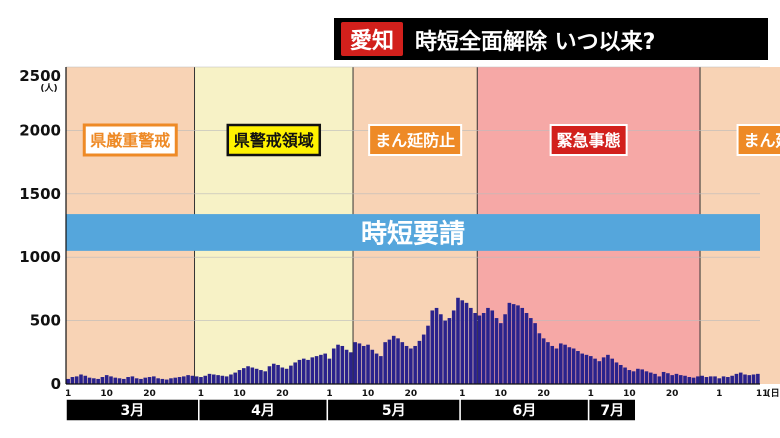  Describe the element at coordinates (106, 394) in the screenshot. I see `x-tick-1: 10` at that location.